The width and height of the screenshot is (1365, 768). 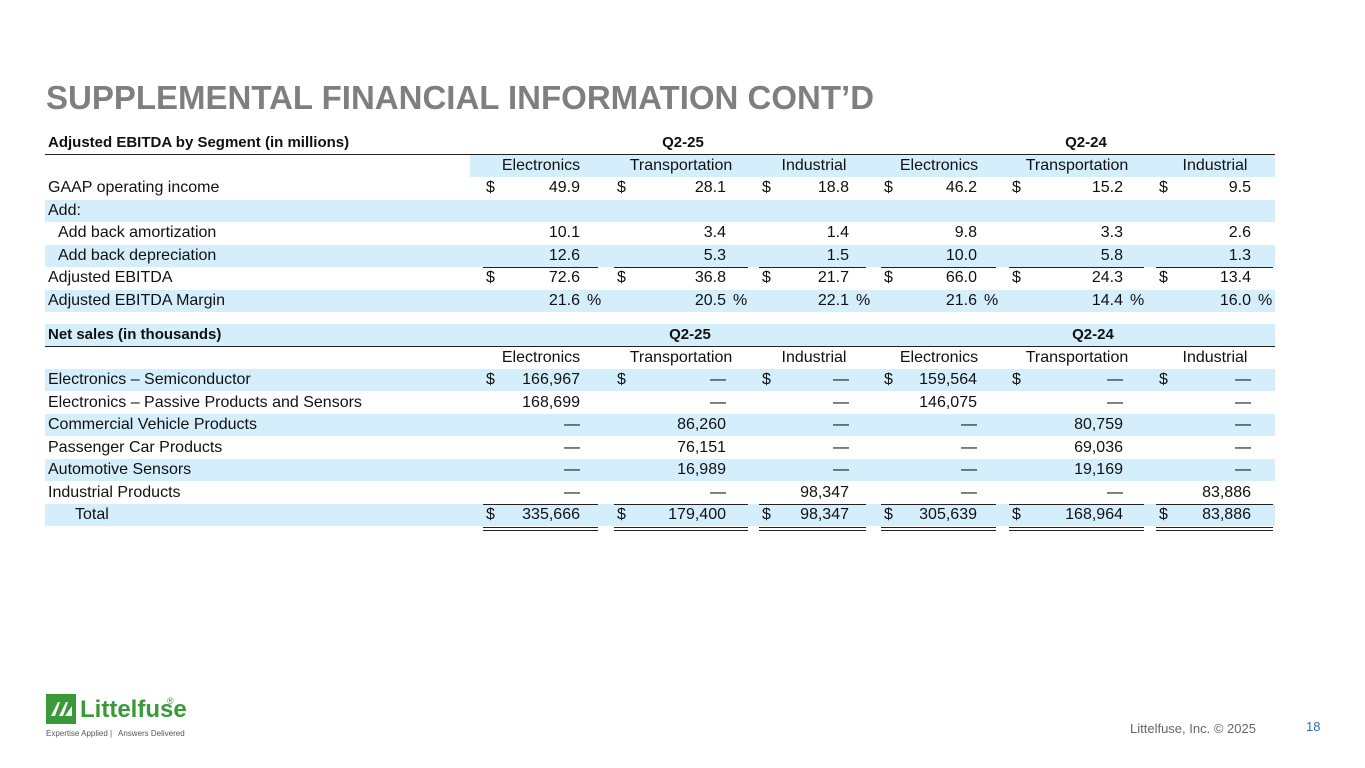 I want to click on cell-value: 19,169, so click(x=1098, y=469).